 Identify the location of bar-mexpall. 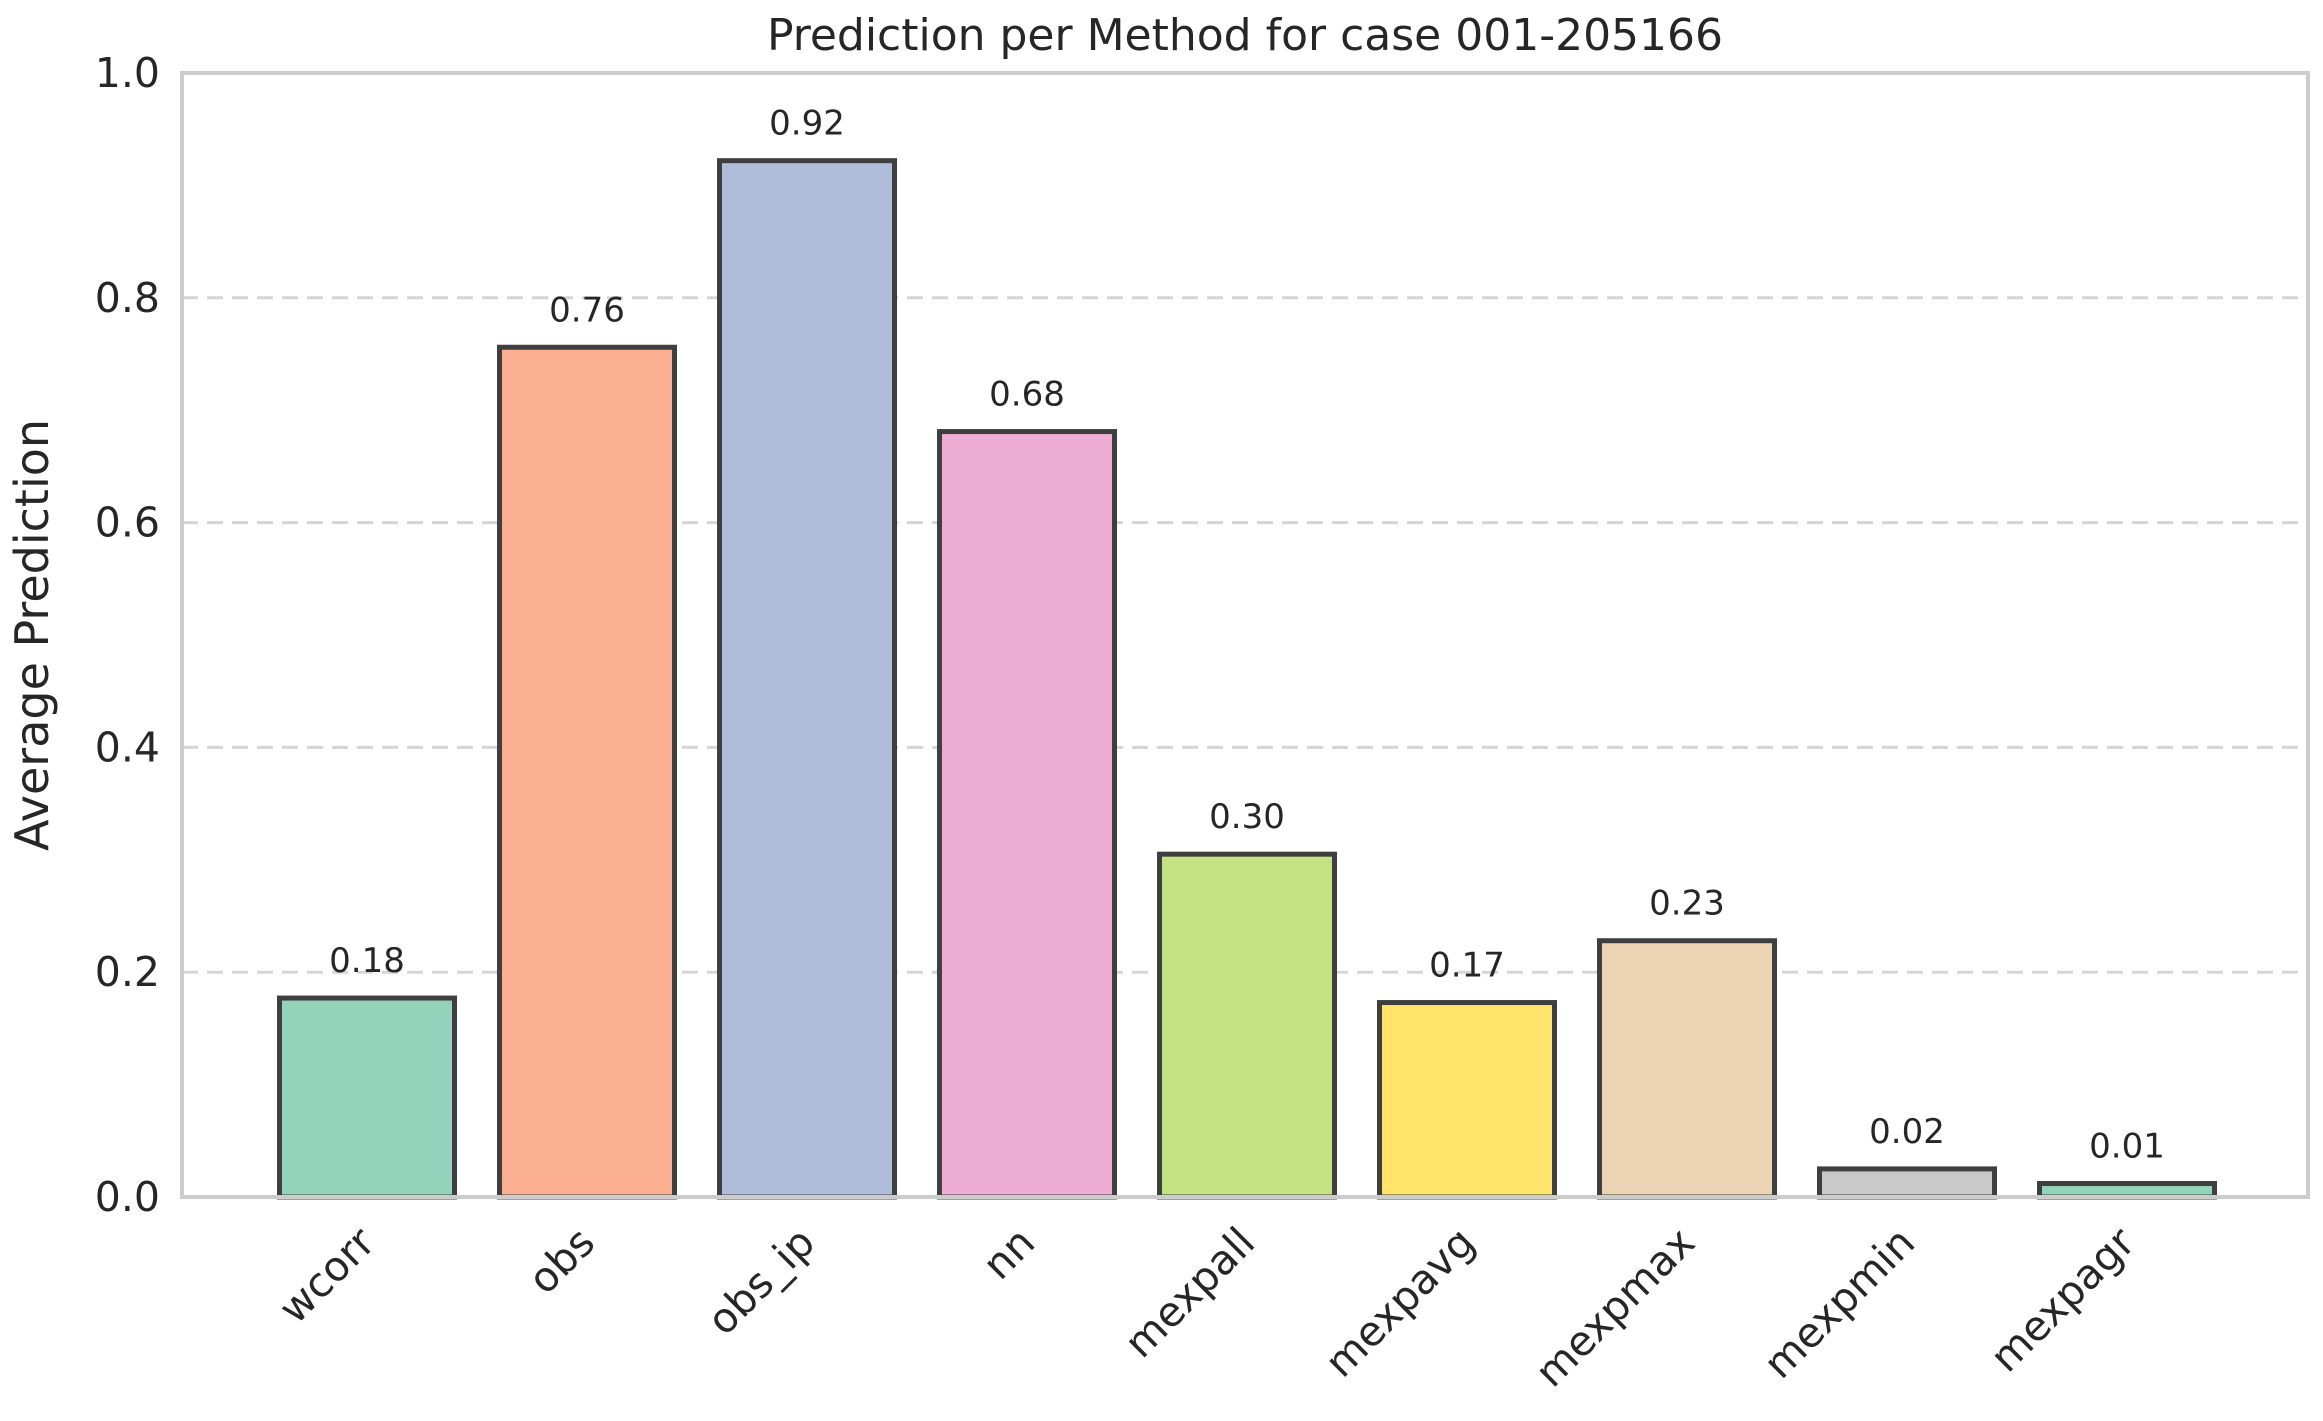
(1247, 1025).